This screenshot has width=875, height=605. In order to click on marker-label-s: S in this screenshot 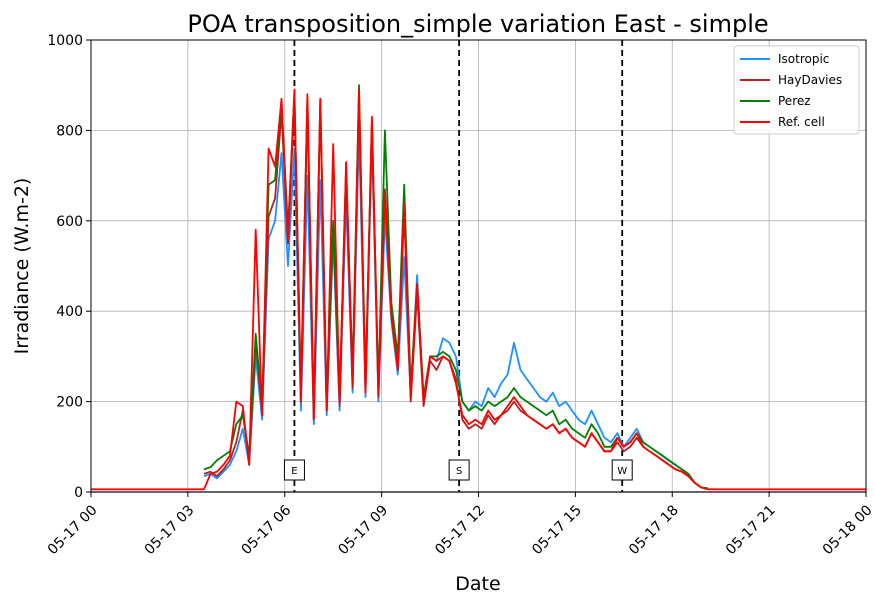, I will do `click(459, 471)`.